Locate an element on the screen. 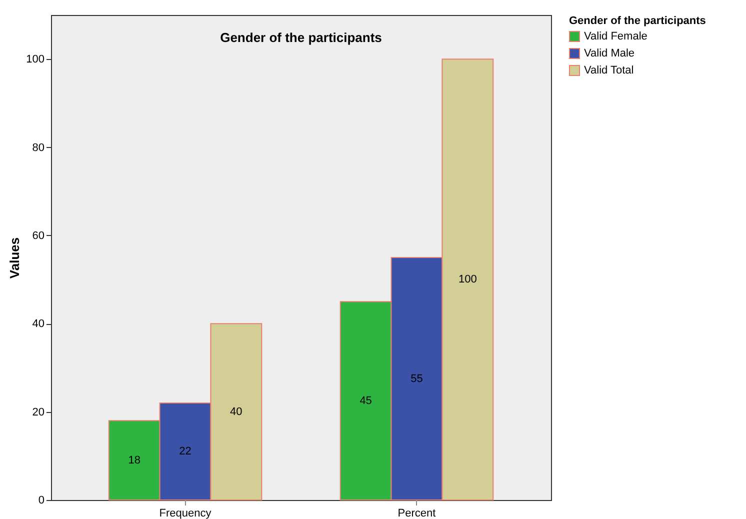  text: Gender of the participants is located at coordinates (301, 37).